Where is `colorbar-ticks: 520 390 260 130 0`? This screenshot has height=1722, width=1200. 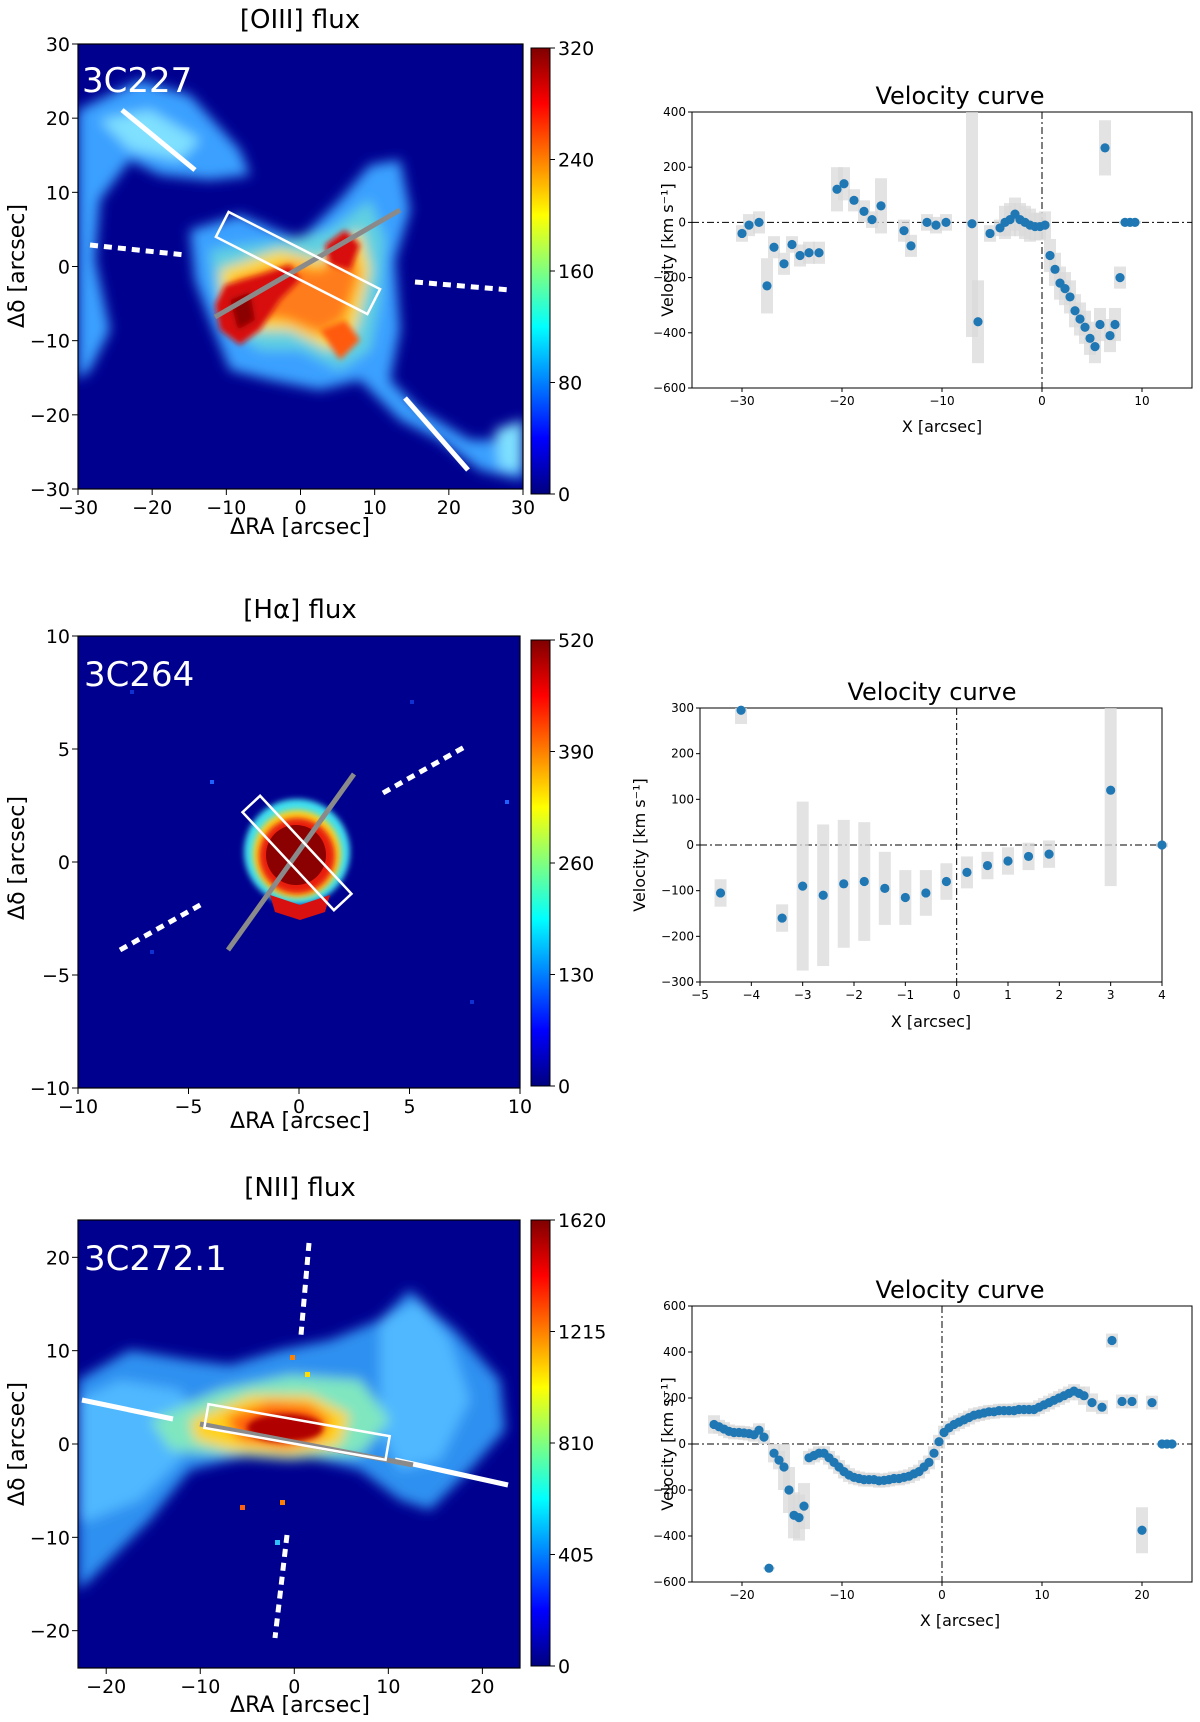 colorbar-ticks: 520 390 260 130 0 is located at coordinates (572, 864).